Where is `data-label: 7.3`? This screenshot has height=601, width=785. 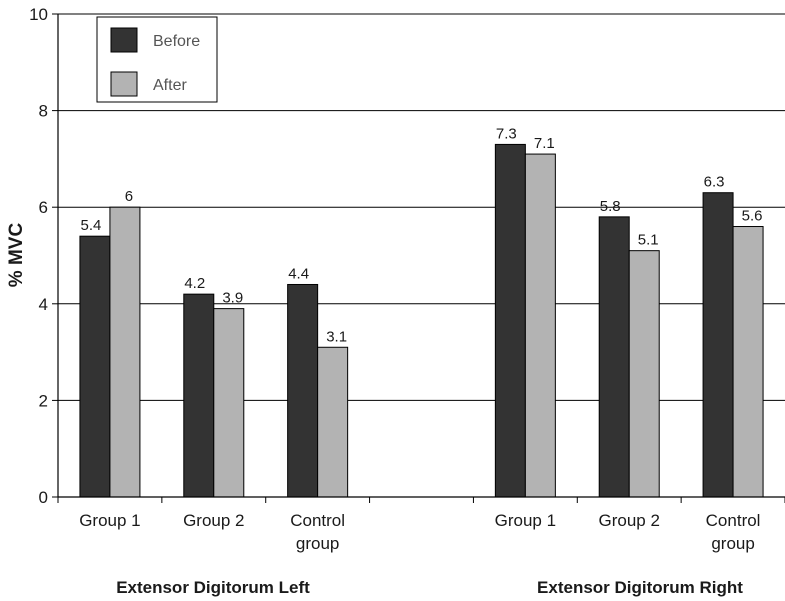 data-label: 7.3 is located at coordinates (506, 133).